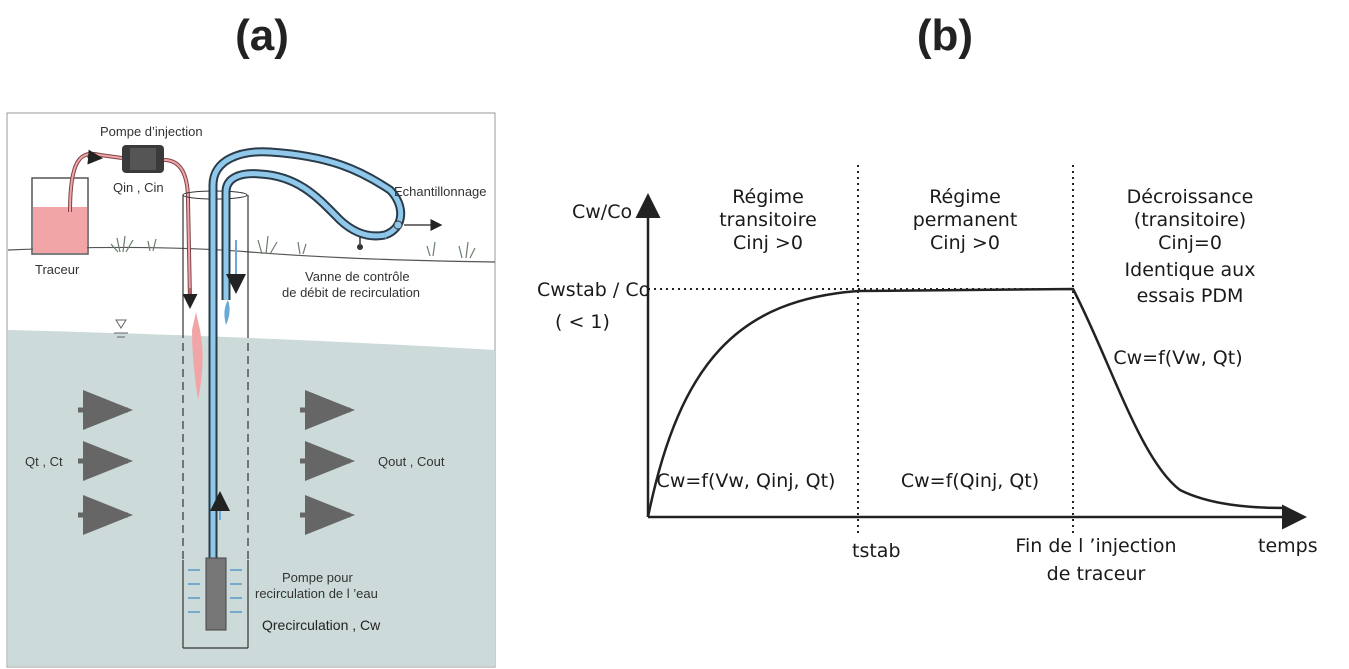 This screenshot has width=1349, height=669. I want to click on end-injection-label-2: de traceur, so click(1096, 574).